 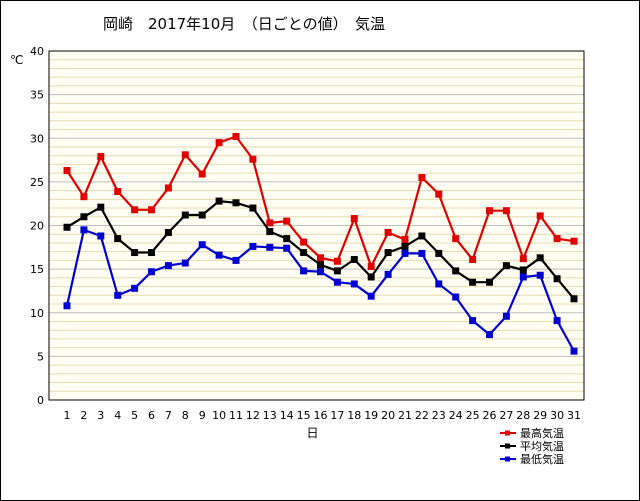 I want to click on x-tick-label: 11, so click(x=236, y=415).